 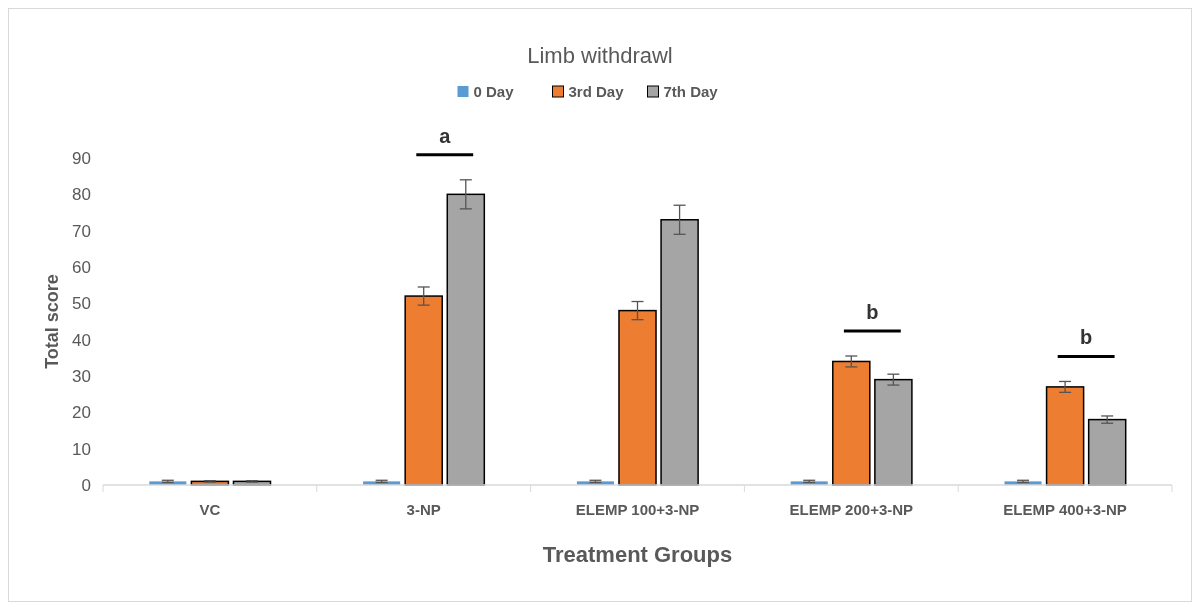 What do you see at coordinates (81, 449) in the screenshot?
I see `y-tick-label: 10` at bounding box center [81, 449].